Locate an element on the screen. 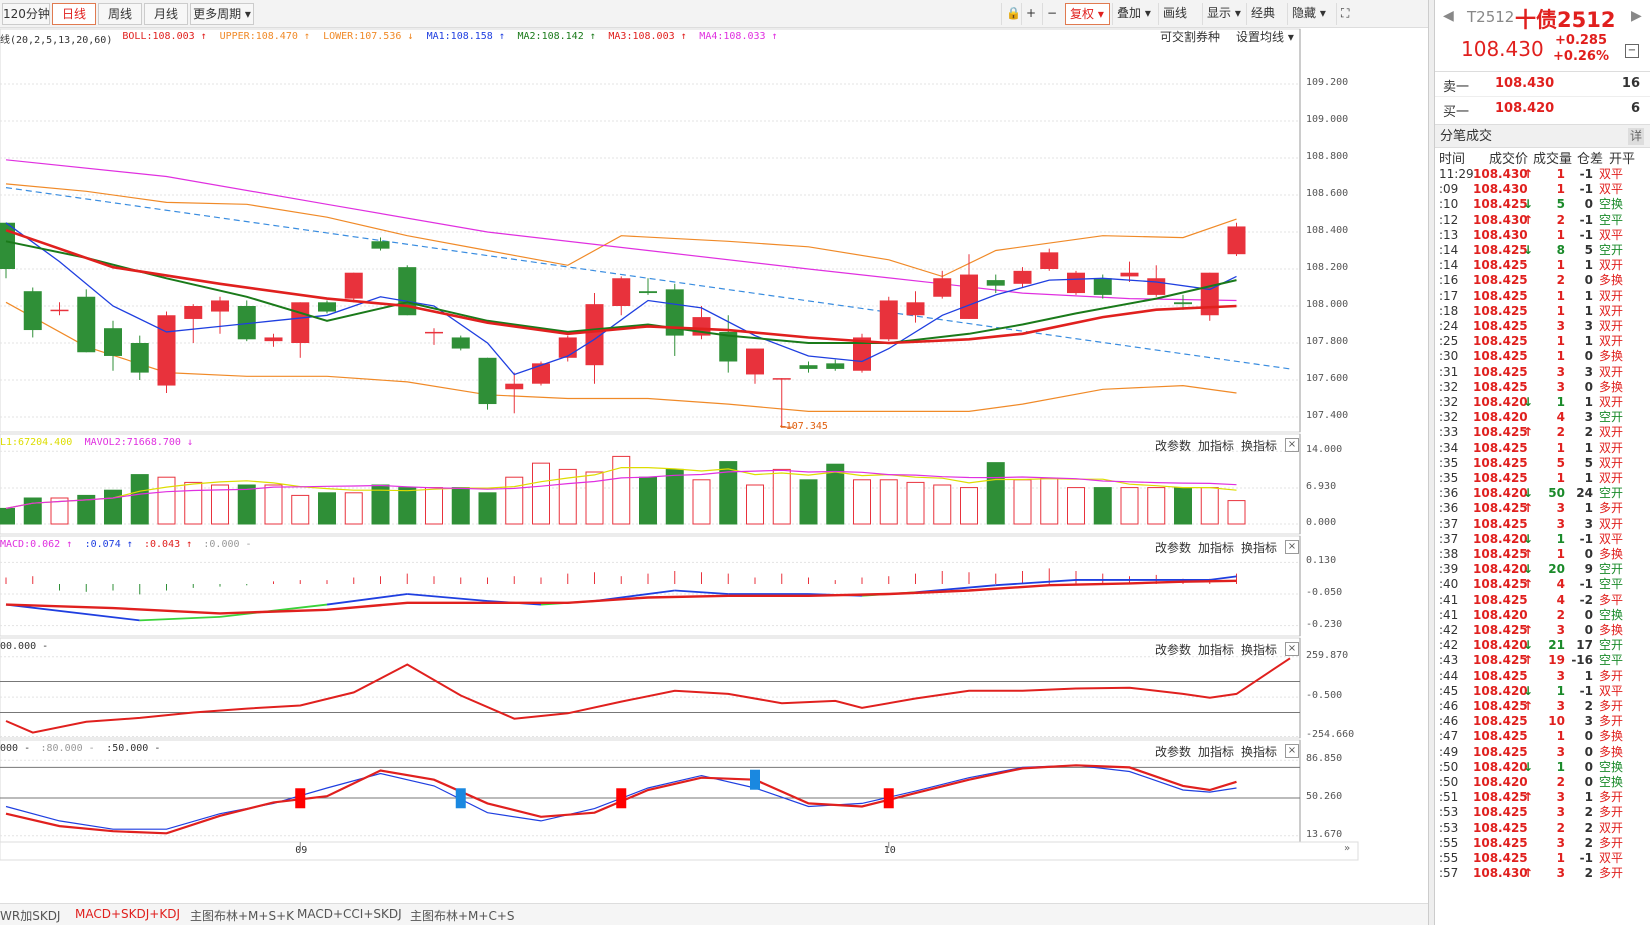 The height and width of the screenshot is (925, 1650). back-arrow-icon: ◀ is located at coordinates (1448, 16).